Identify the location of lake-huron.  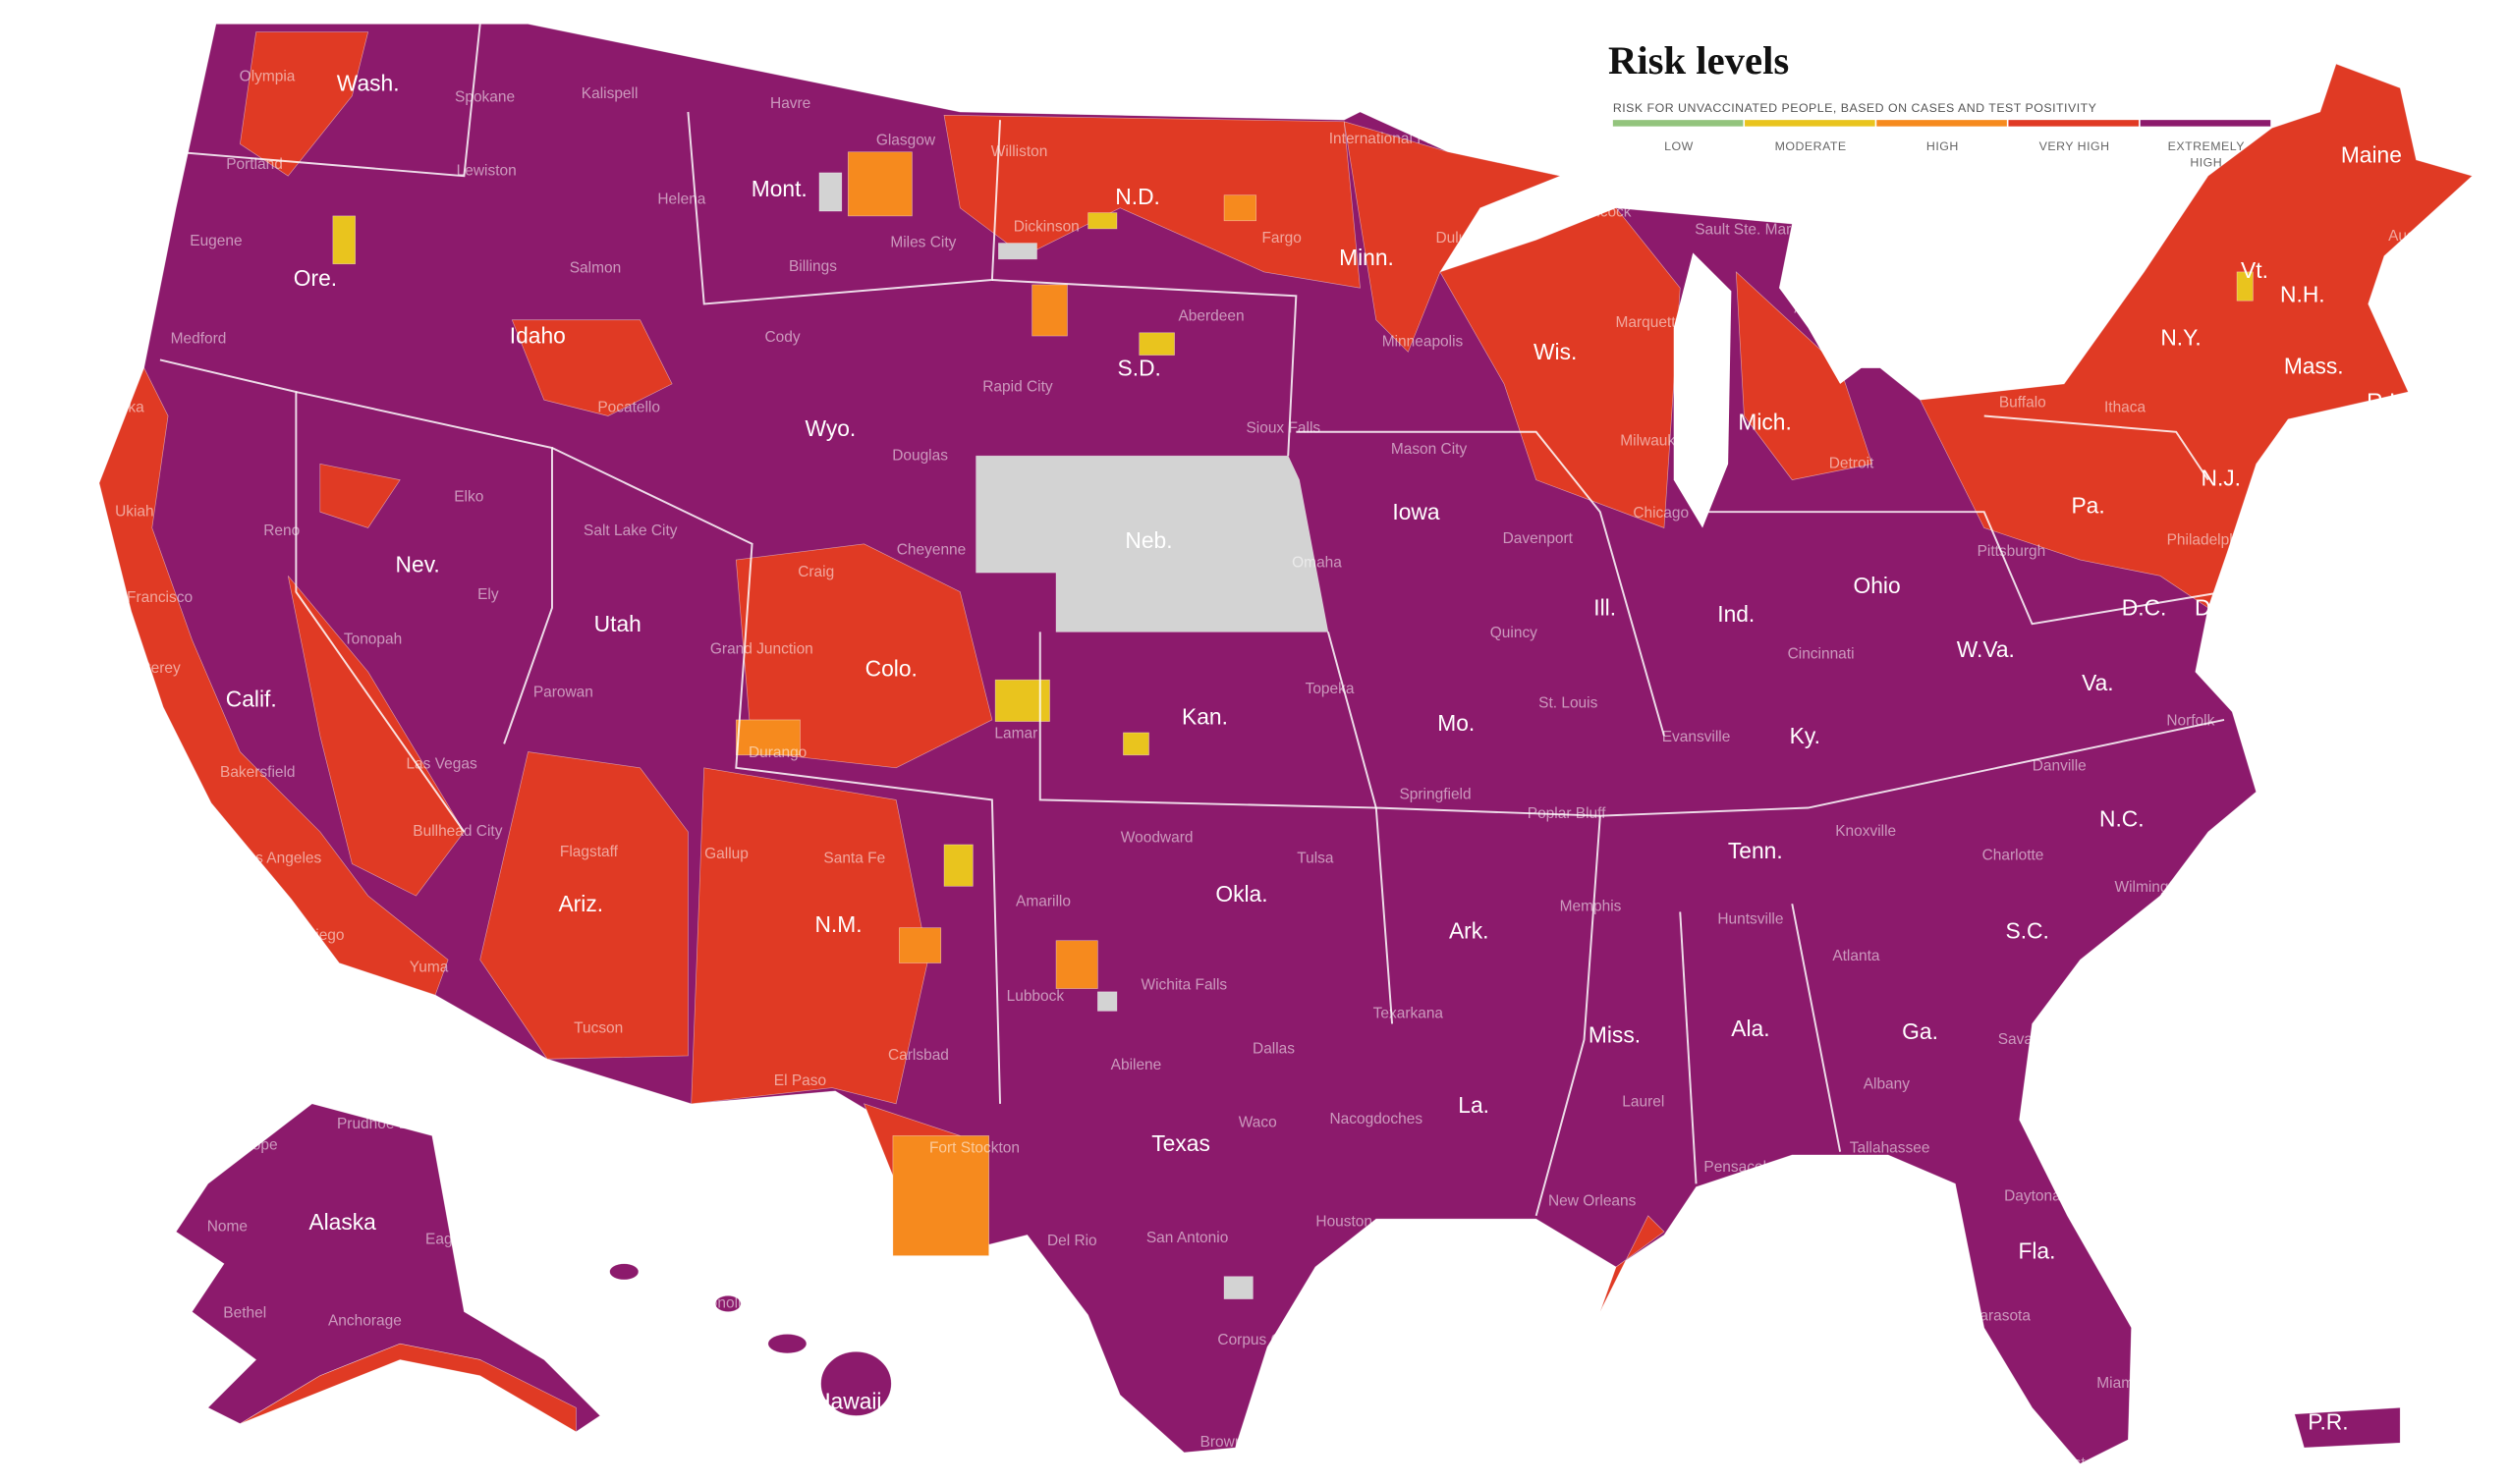
(1825, 312).